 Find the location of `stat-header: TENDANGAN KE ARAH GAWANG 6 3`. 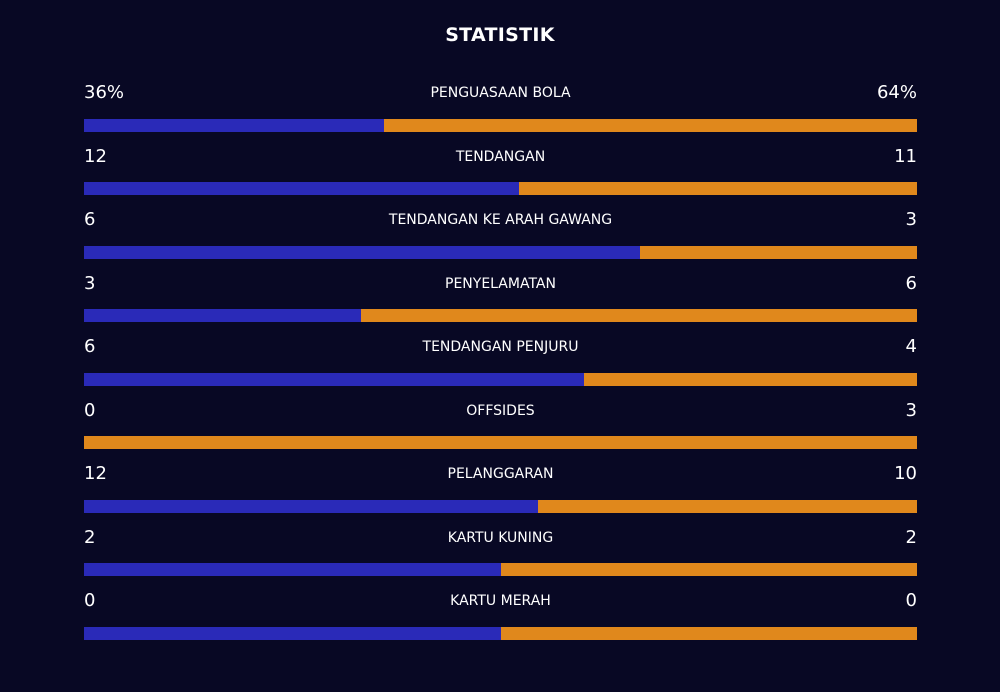

stat-header: TENDANGAN KE ARAH GAWANG 6 3 is located at coordinates (500, 220).